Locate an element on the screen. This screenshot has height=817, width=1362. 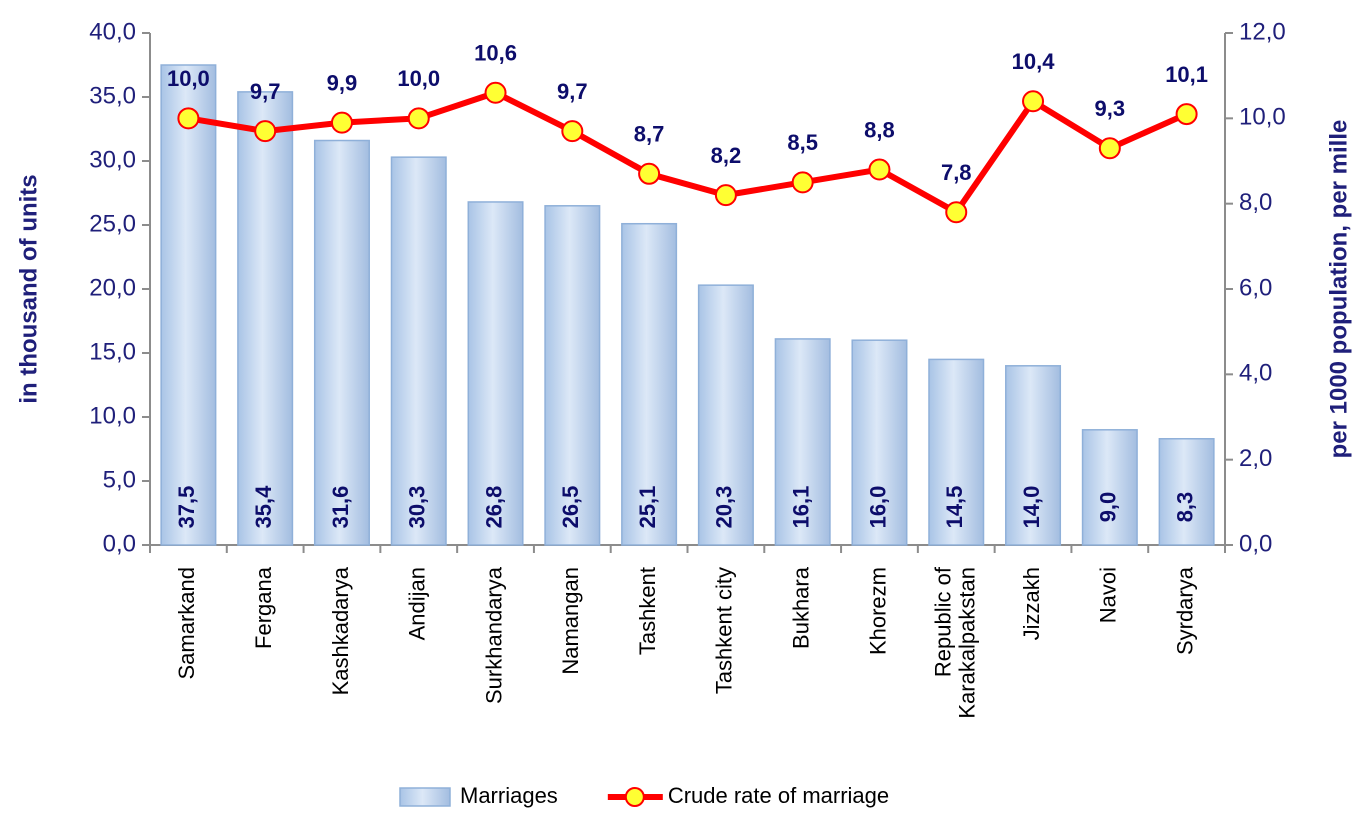
line-value-label: 10,4 is located at coordinates (1034, 61).